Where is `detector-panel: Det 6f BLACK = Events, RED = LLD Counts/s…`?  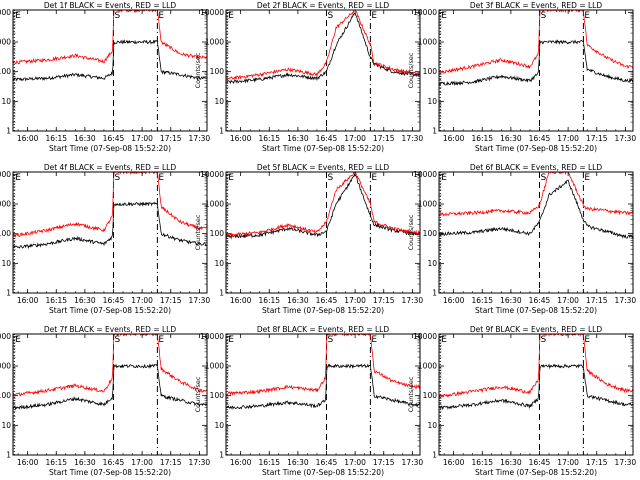
detector-panel: Det 6f BLACK = Events, RED = LLD Counts/s… is located at coordinates (521, 239).